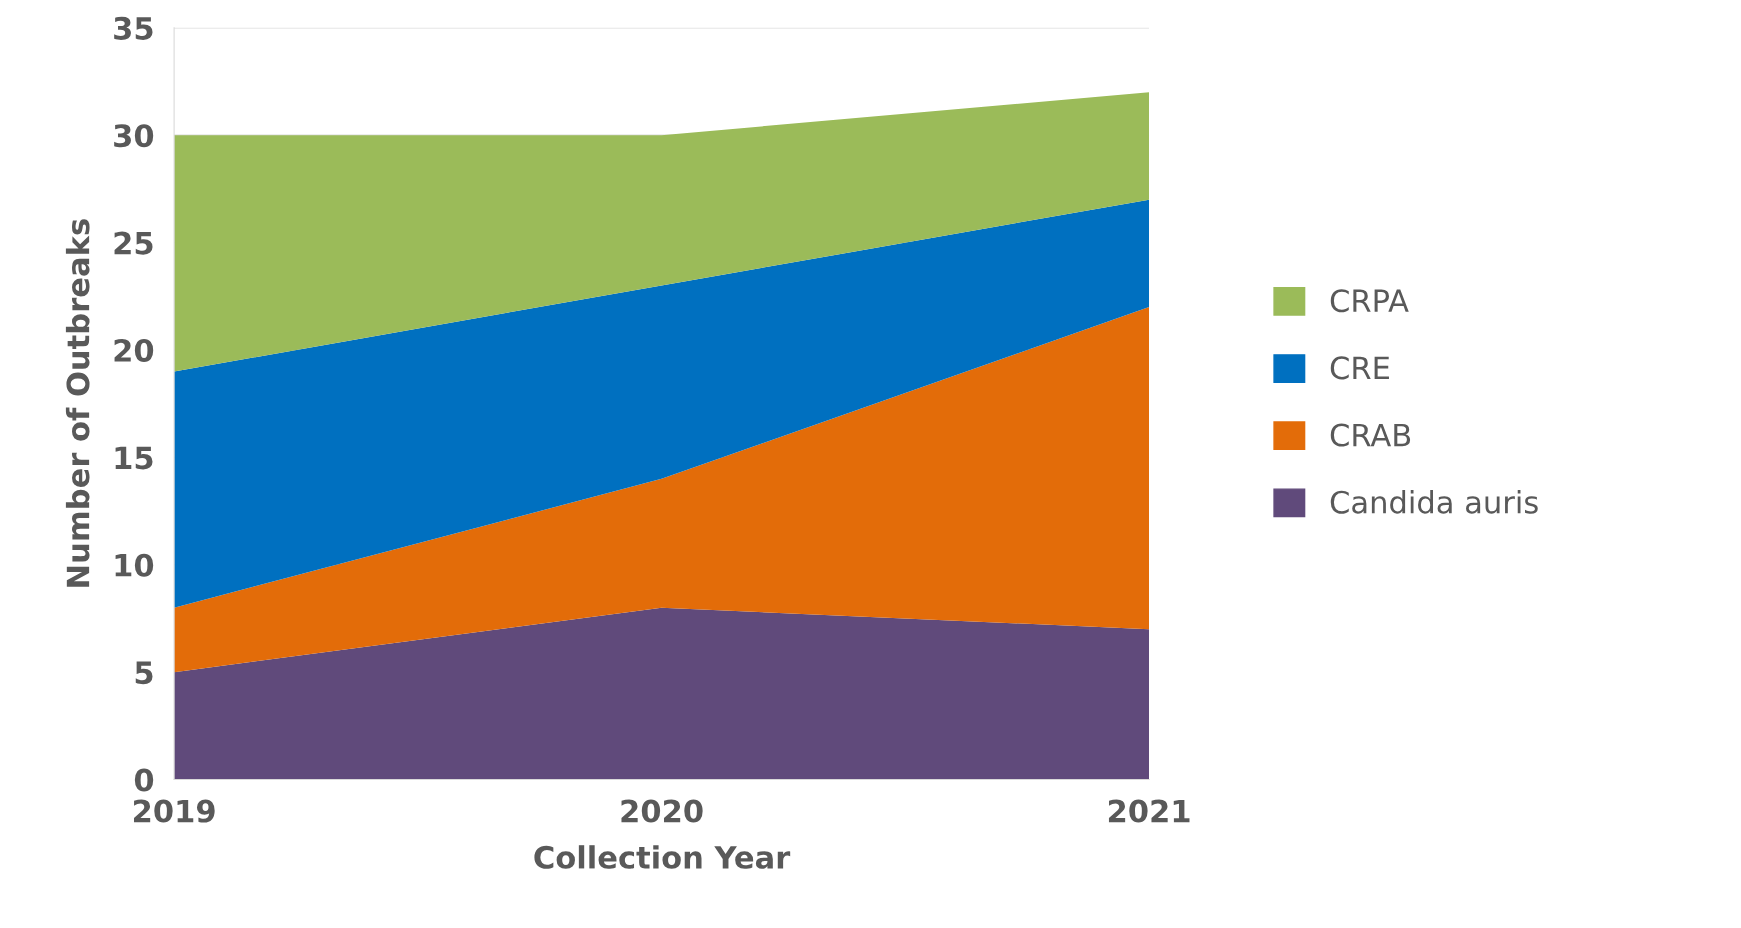 The height and width of the screenshot is (928, 1741). I want to click on legend-label: Candida auris, so click(1434, 502).